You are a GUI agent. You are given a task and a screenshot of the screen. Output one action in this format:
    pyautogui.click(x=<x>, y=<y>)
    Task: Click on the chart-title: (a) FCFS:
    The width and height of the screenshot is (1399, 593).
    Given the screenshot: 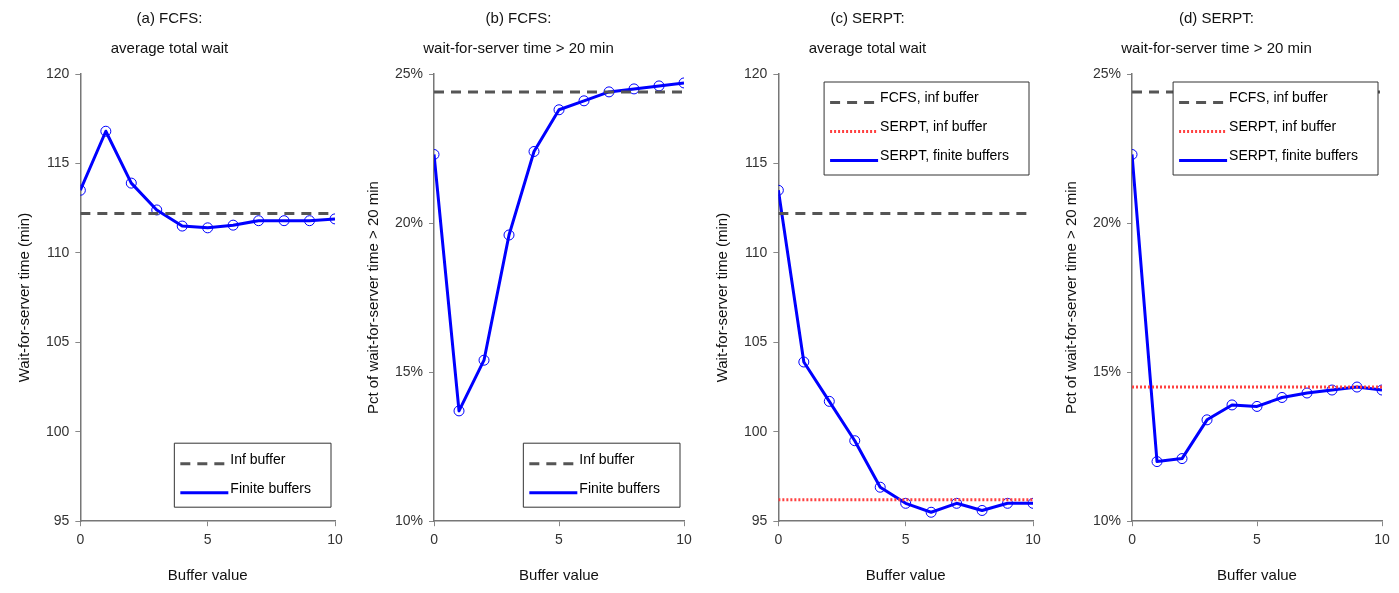 What is the action you would take?
    pyautogui.click(x=169, y=18)
    